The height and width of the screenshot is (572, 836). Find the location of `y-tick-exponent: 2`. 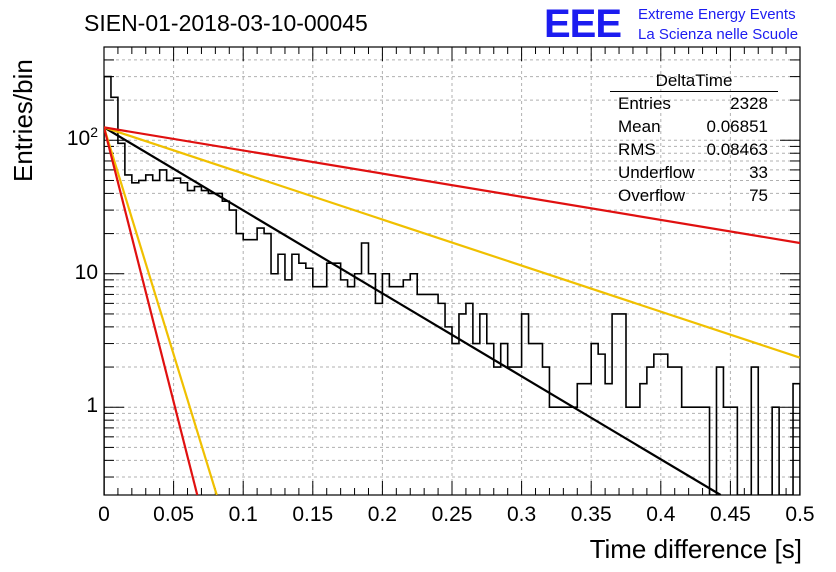

y-tick-exponent: 2 is located at coordinates (94, 132).